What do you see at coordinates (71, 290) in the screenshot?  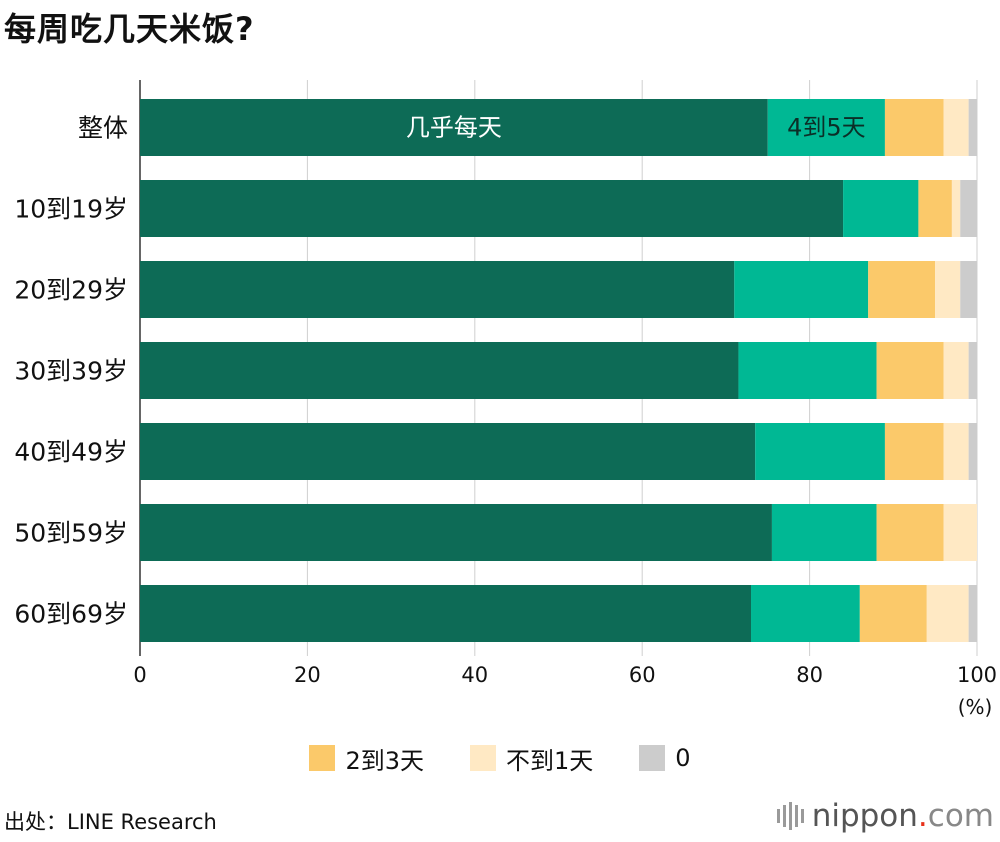 I see `category-label: 20到29岁` at bounding box center [71, 290].